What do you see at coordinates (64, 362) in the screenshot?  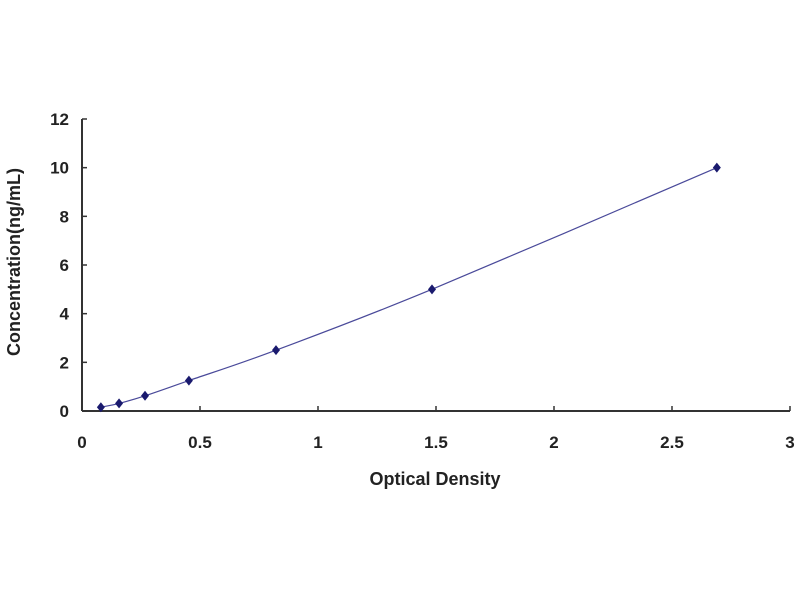 I see `y-tick-label: 2` at bounding box center [64, 362].